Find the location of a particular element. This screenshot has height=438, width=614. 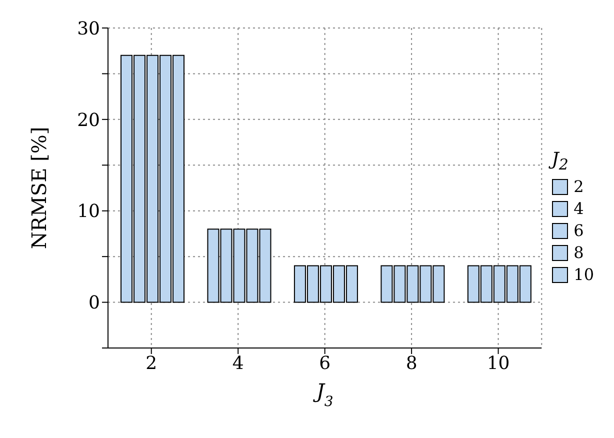

y-tick-label: 20 is located at coordinates (88, 120).